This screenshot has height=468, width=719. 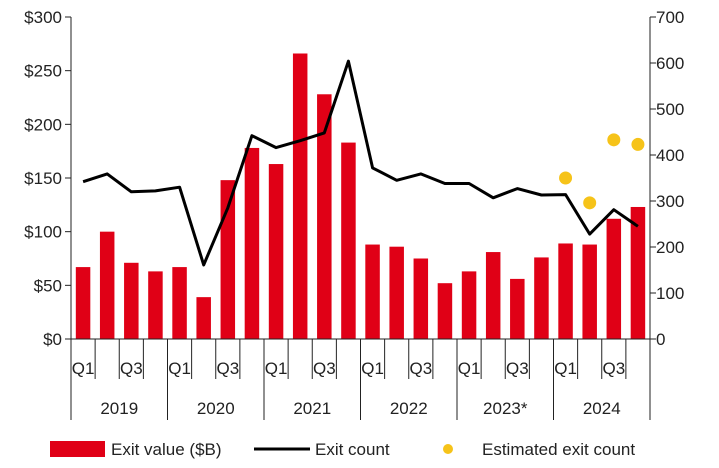 What do you see at coordinates (409, 408) in the screenshot?
I see `year-label: 2022` at bounding box center [409, 408].